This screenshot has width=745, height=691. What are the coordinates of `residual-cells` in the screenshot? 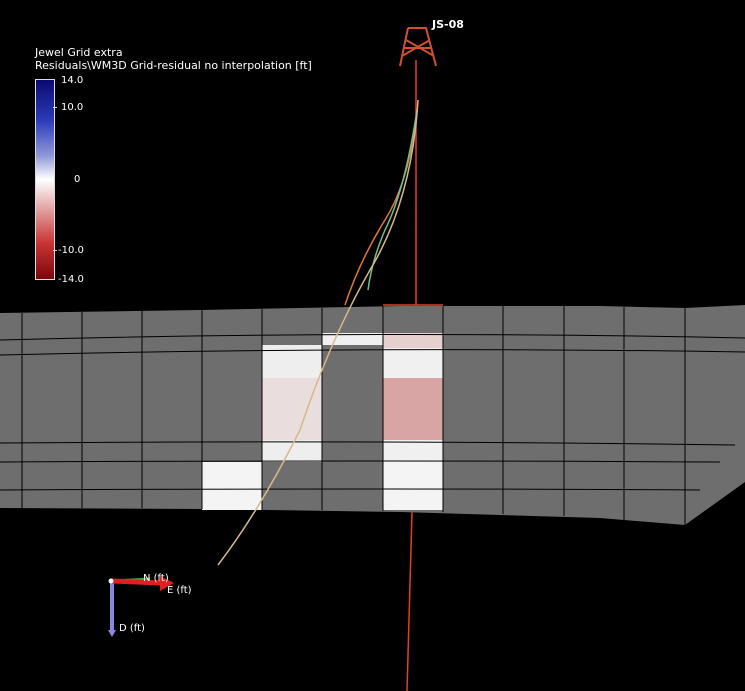 It's located at (322, 421).